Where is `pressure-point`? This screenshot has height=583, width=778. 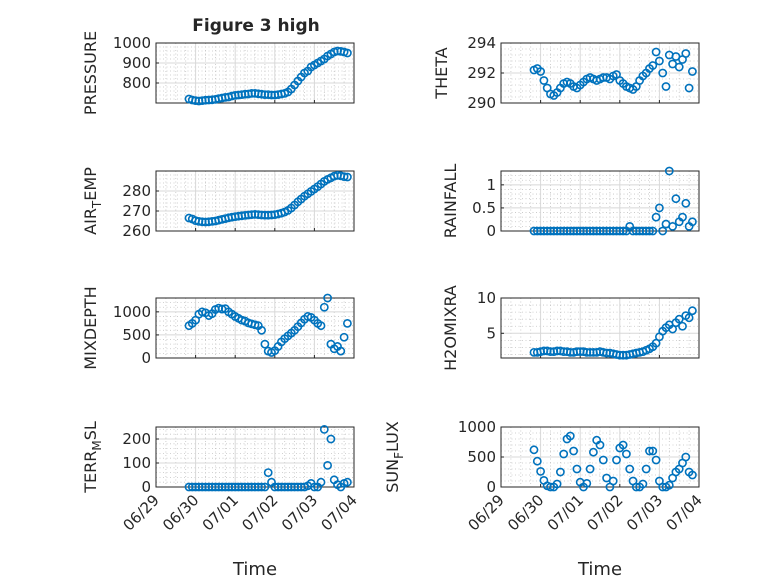 pressure-point is located at coordinates (347, 53).